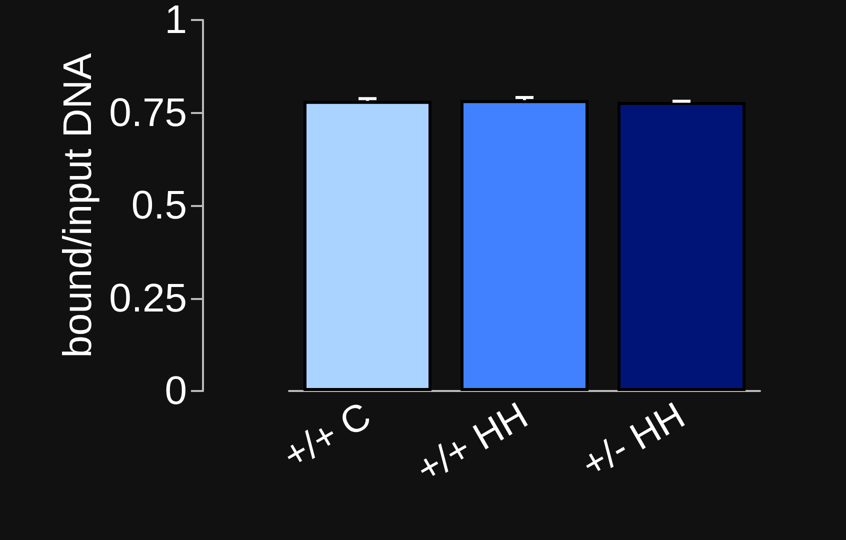 This screenshot has height=540, width=846. Describe the element at coordinates (327, 436) in the screenshot. I see `x-tick-label: +/+ C` at that location.